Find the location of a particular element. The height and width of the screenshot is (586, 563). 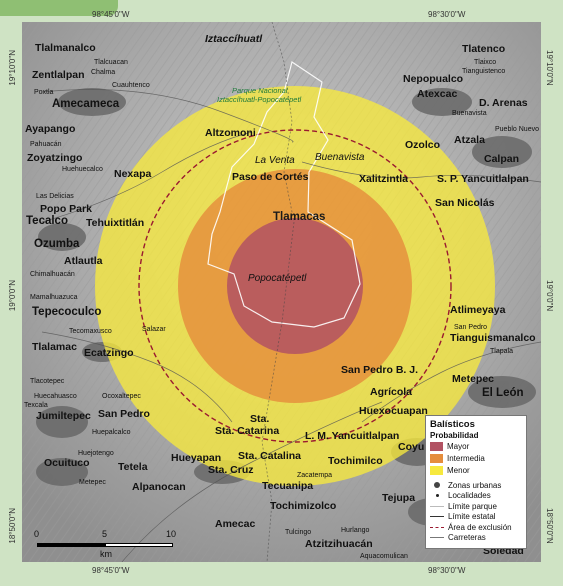

label-tochimilco: Tochimilco is located at coordinates (355, 461).